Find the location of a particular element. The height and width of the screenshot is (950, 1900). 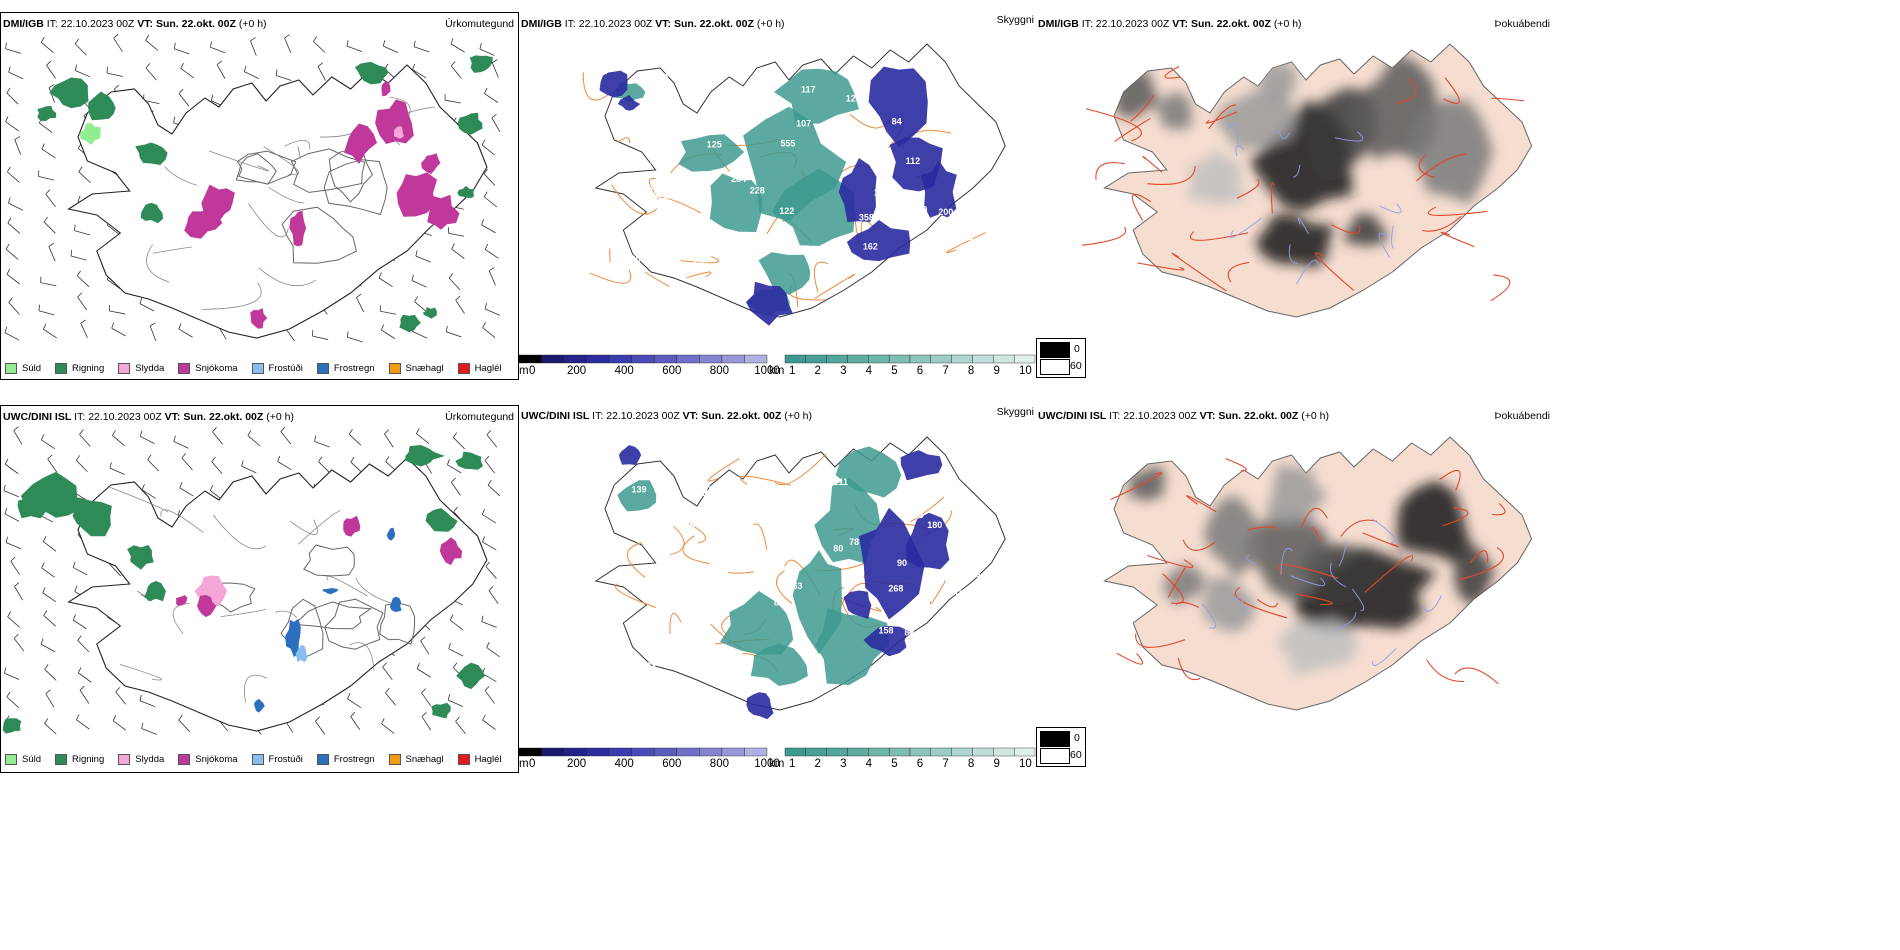

visibility-tick-label: 4 is located at coordinates (869, 371).